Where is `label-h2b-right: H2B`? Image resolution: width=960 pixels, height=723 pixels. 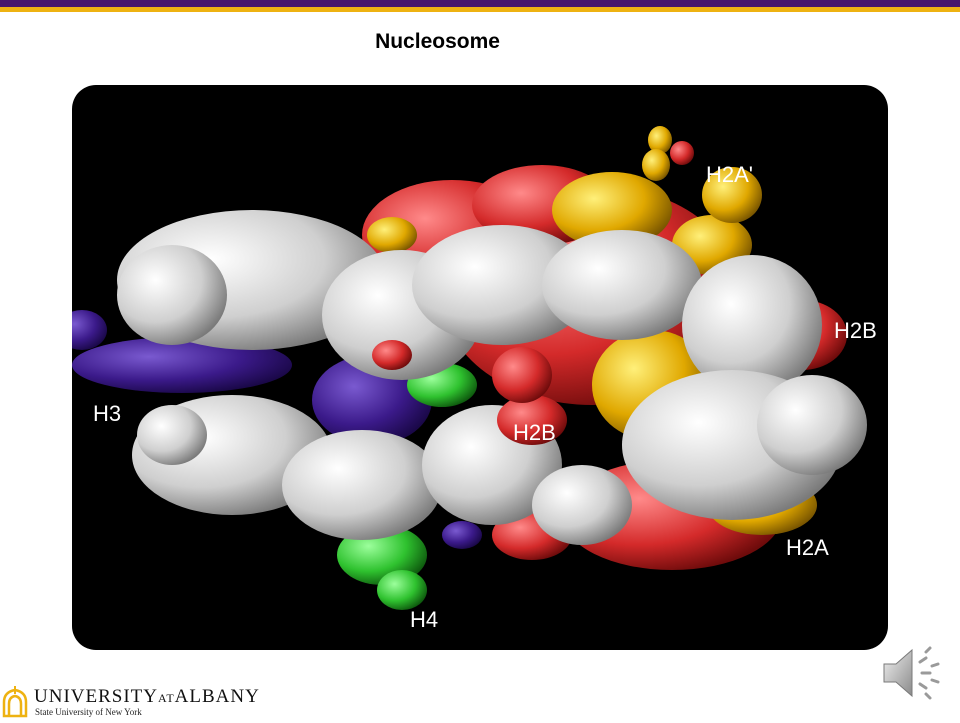 label-h2b-right: H2B is located at coordinates (855, 330).